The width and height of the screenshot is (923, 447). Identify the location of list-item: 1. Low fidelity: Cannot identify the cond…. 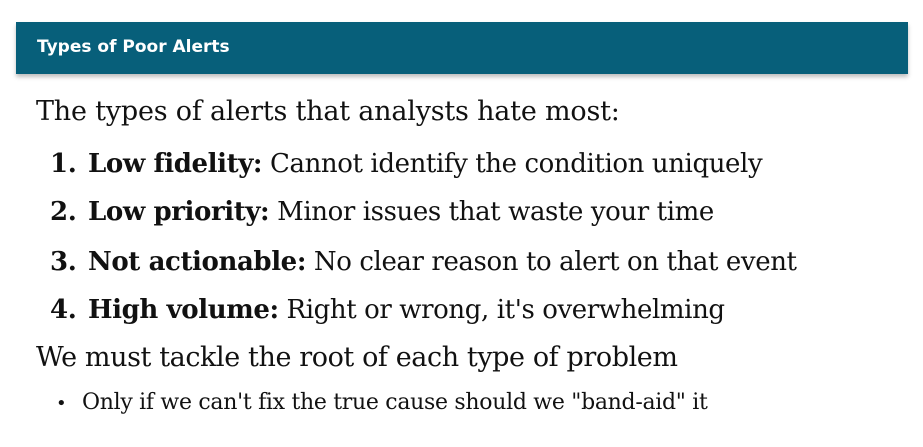
(406, 164).